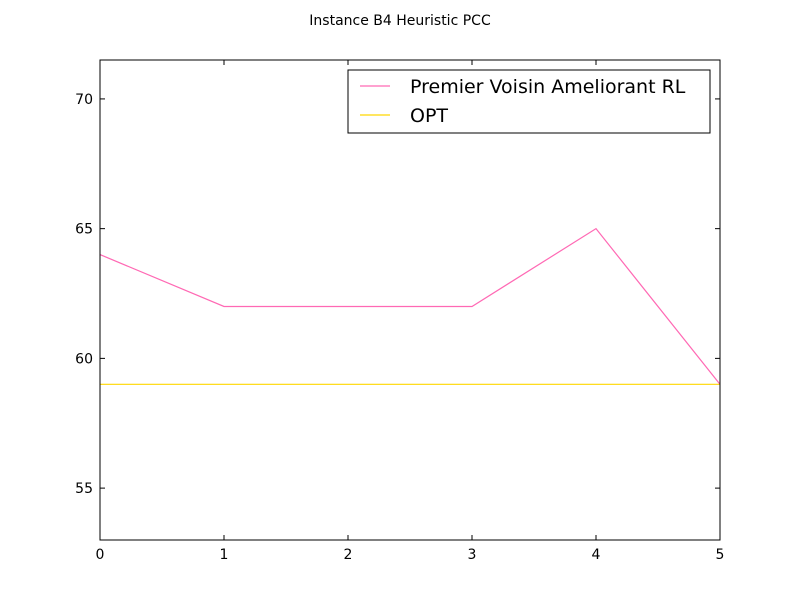 Image resolution: width=800 pixels, height=600 pixels. Describe the element at coordinates (84, 359) in the screenshot. I see `y-tick-label: 60` at that location.